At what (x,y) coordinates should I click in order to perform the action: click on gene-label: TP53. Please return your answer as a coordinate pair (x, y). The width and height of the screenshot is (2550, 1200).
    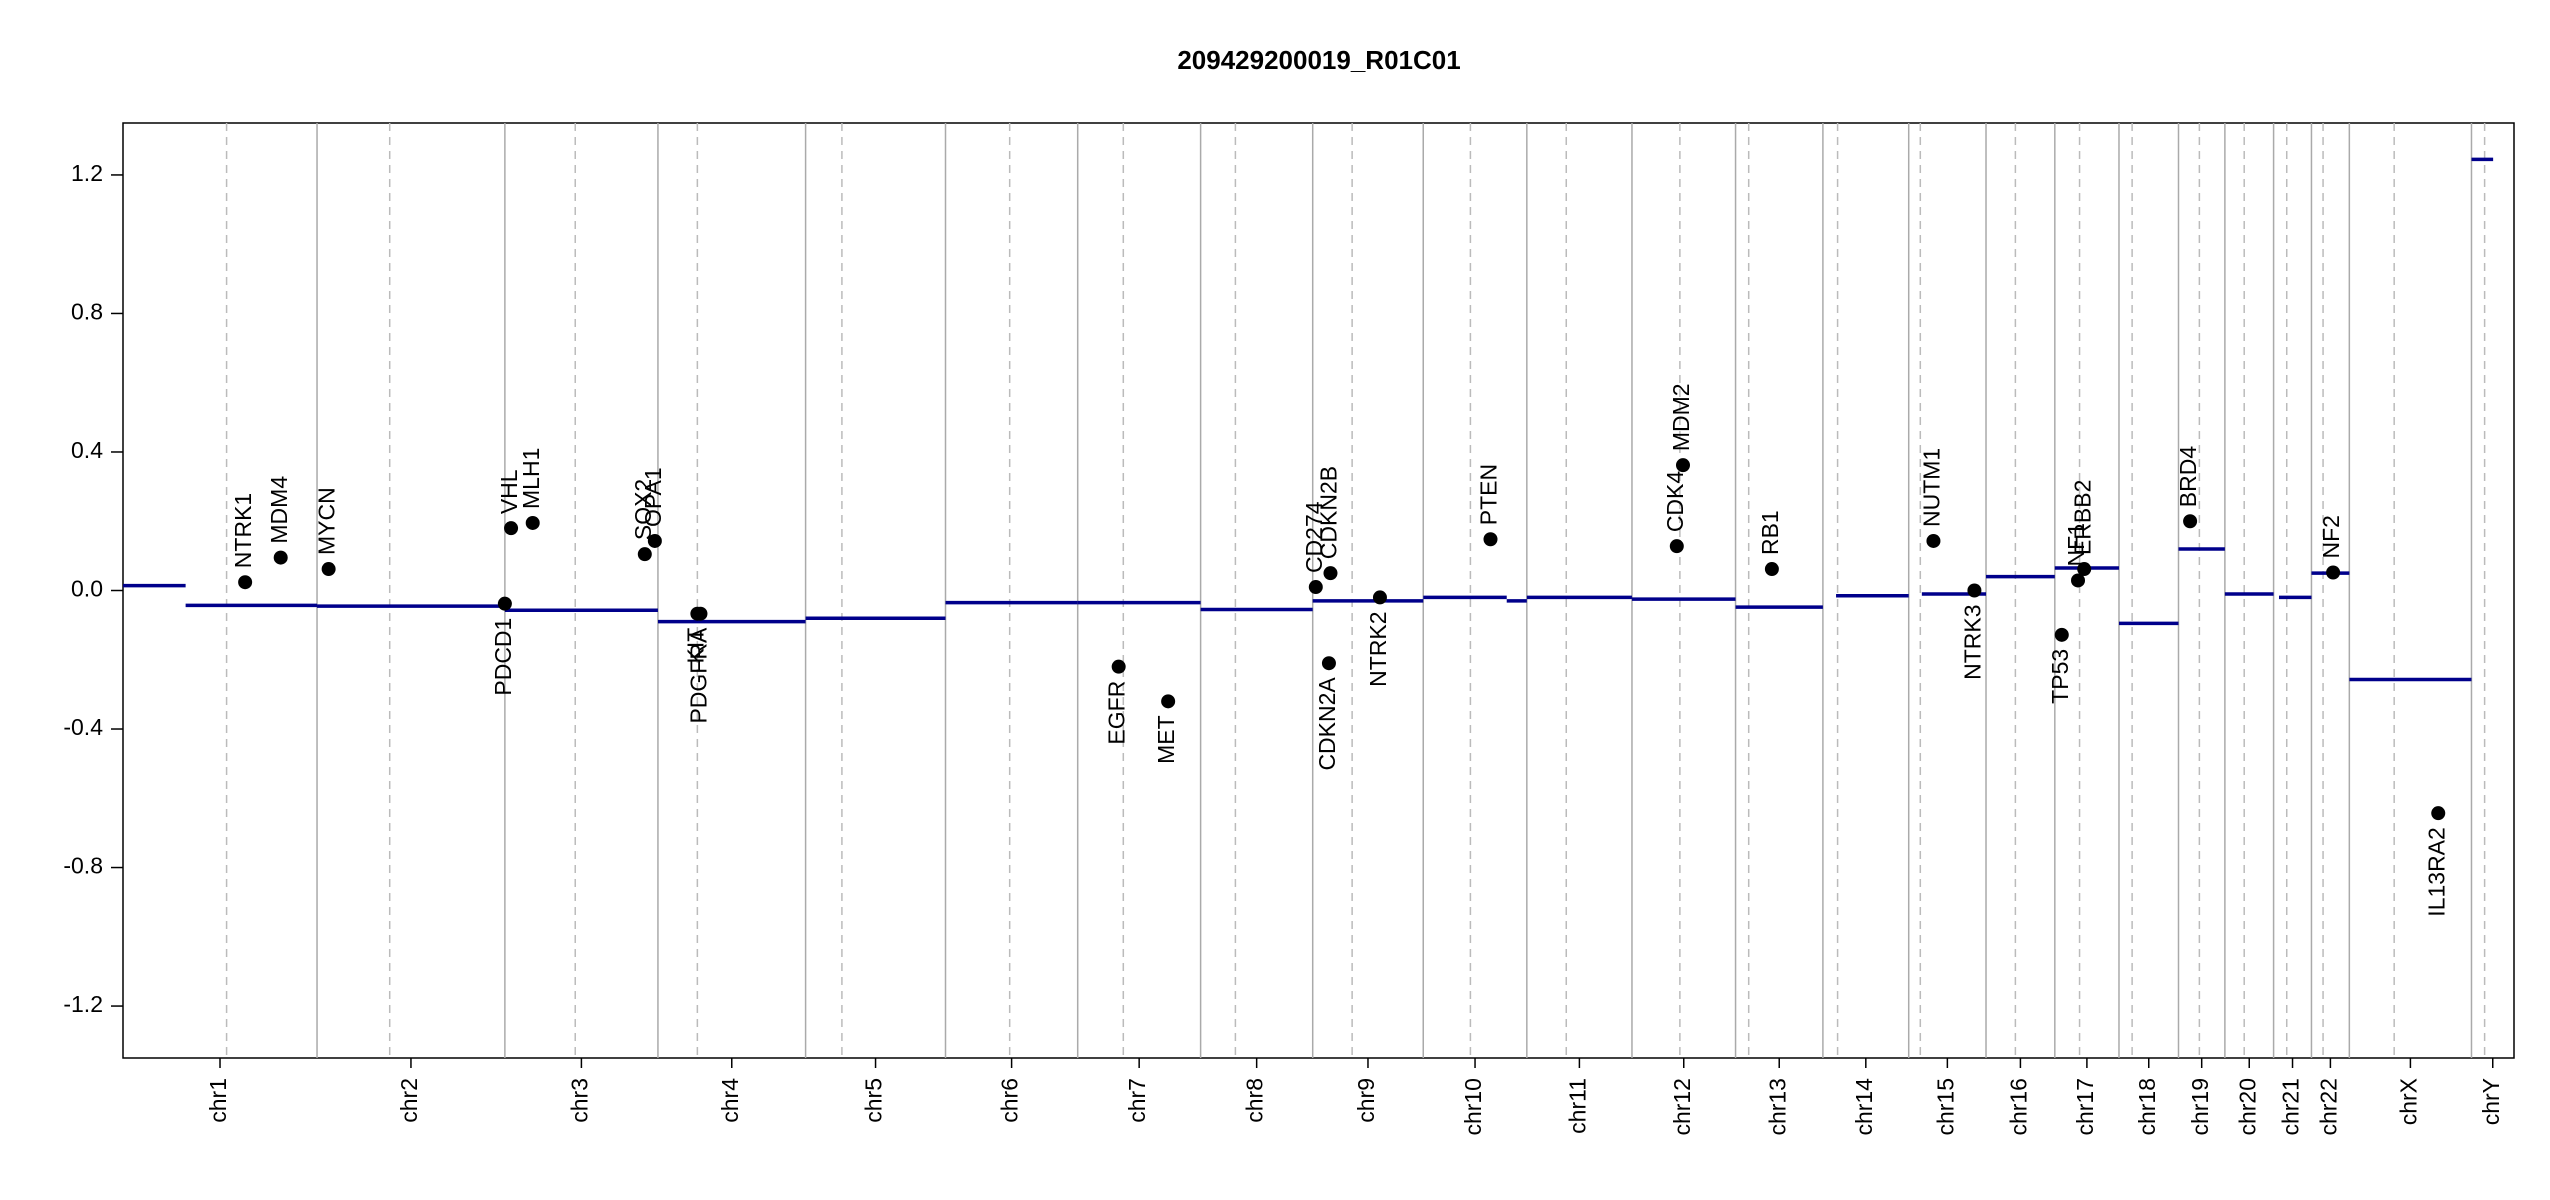
    Looking at the image, I should click on (2060, 676).